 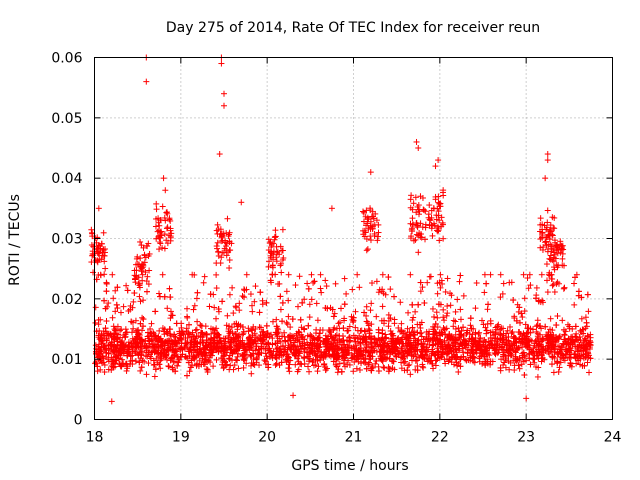 I want to click on x-tick-label: 18, so click(x=95, y=438).